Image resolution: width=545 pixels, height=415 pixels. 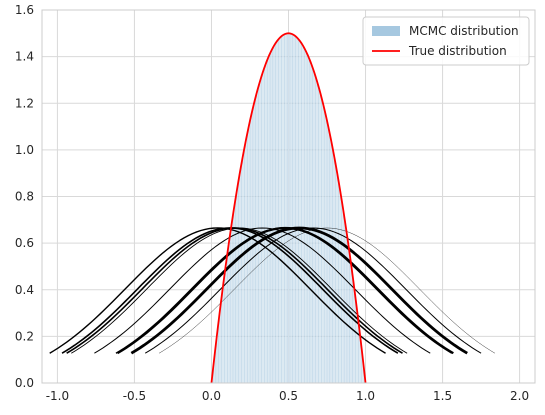 What do you see at coordinates (457, 51) in the screenshot?
I see `legend-label-true: True distribution` at bounding box center [457, 51].